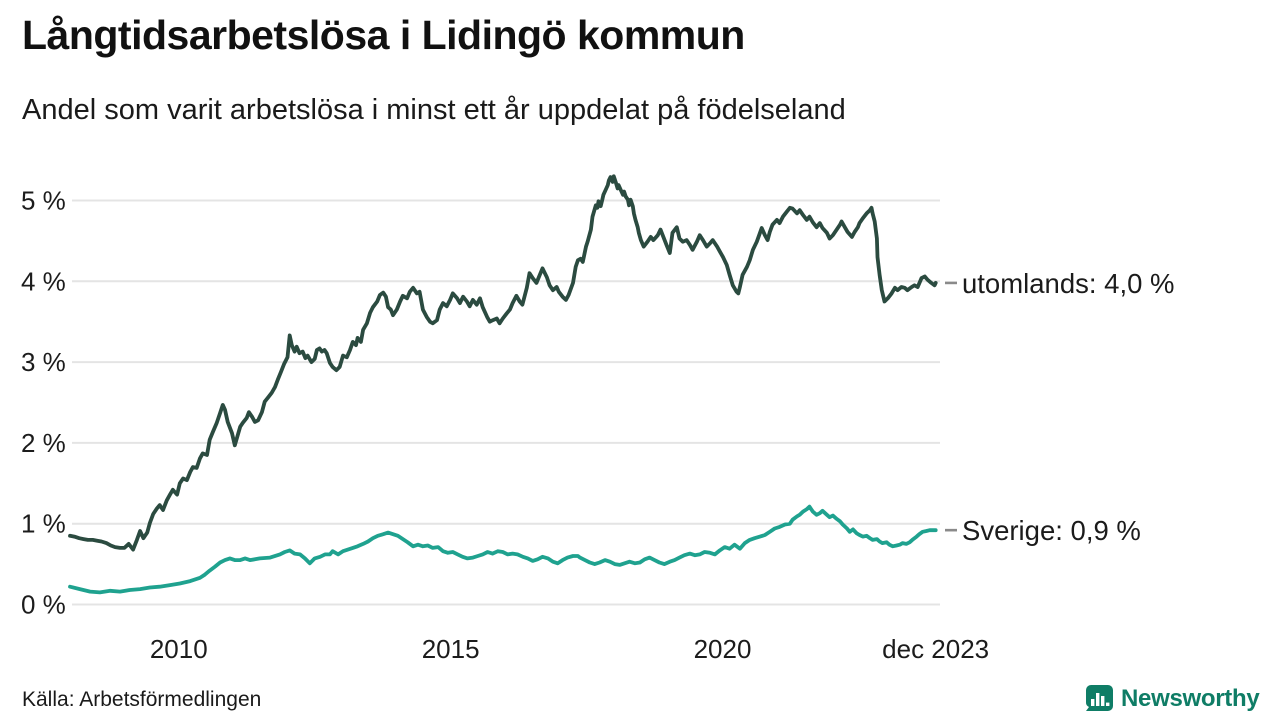 The image size is (1280, 720). Describe the element at coordinates (1068, 283) in the screenshot. I see `series-end-label-utomlands: utomlands: 4,0 %` at that location.